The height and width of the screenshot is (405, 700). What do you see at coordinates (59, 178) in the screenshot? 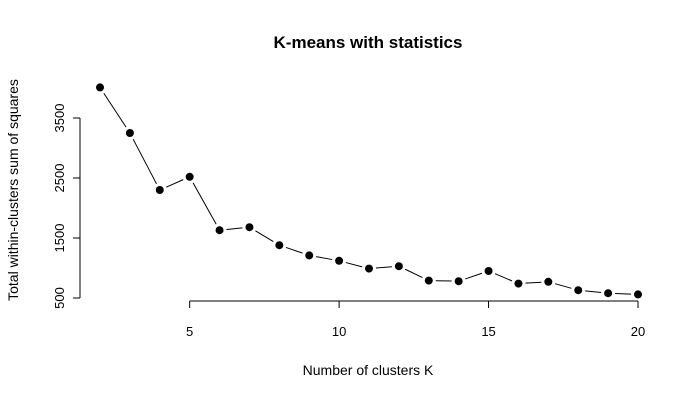
I see `y-tick-label: 2500` at bounding box center [59, 178].